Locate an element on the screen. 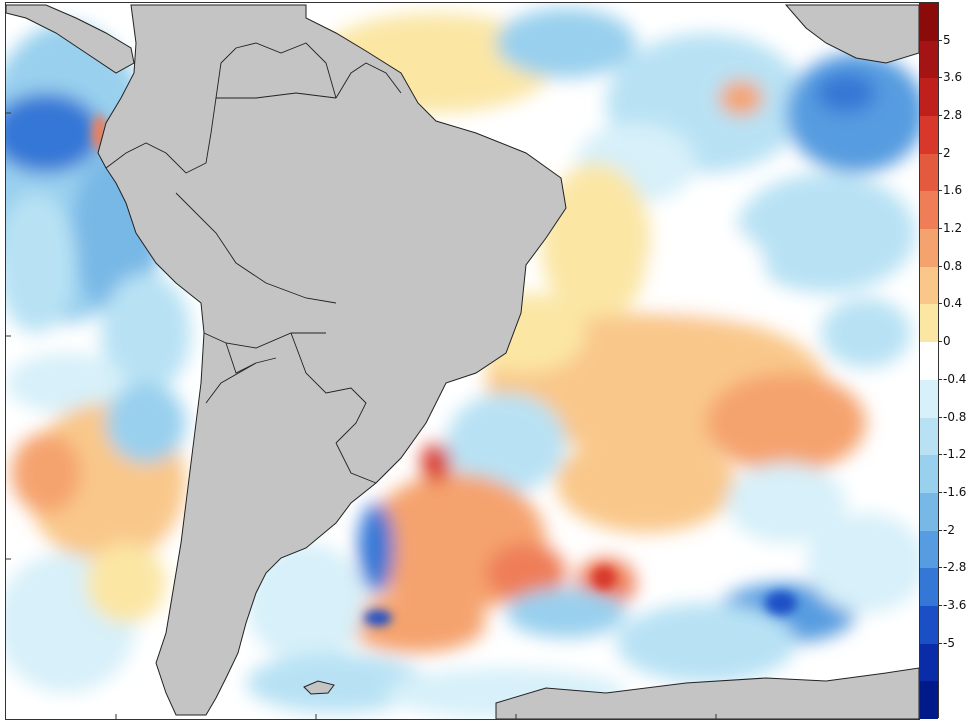  colorbar-label: -1.6 is located at coordinates (954, 491).